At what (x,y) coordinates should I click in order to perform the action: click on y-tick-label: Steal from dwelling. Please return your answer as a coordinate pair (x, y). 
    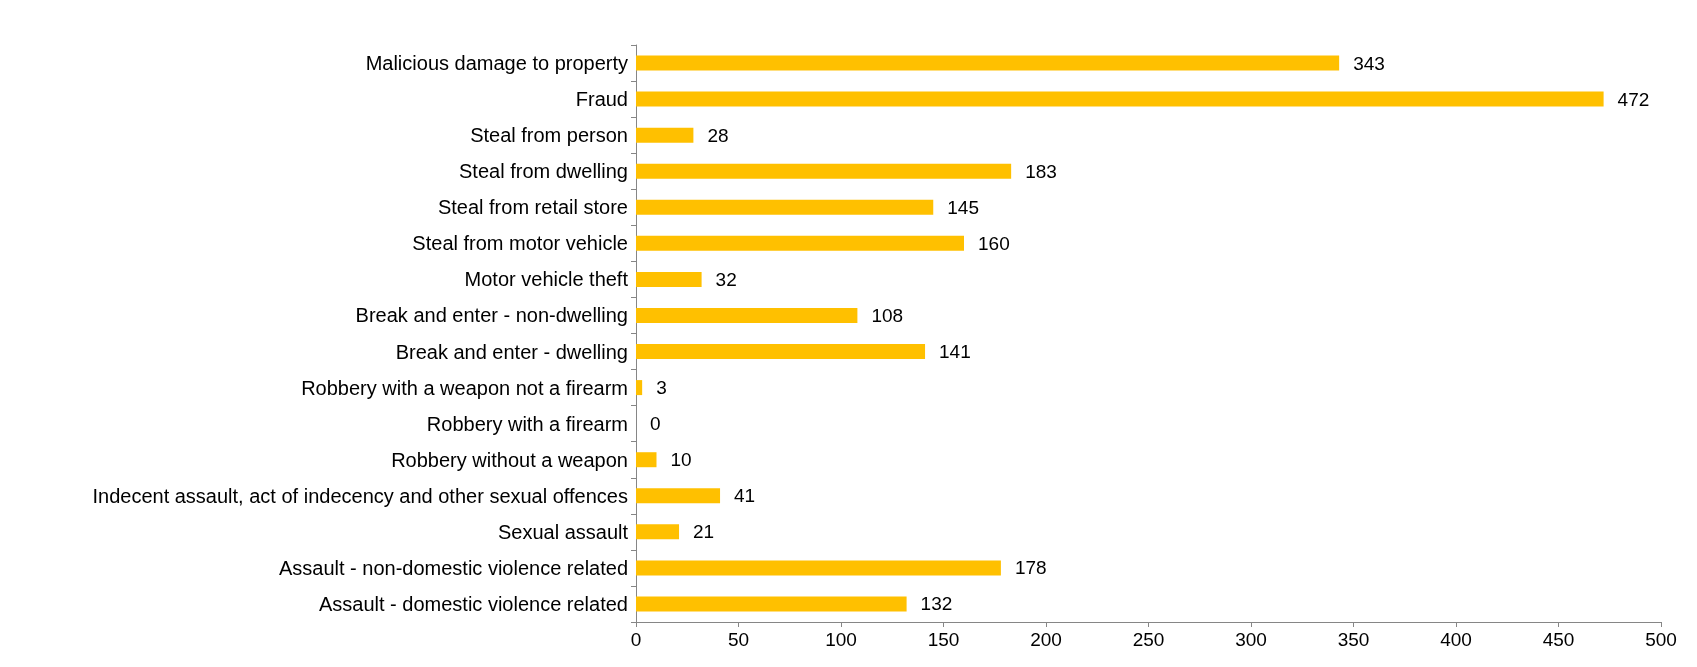
    Looking at the image, I should click on (543, 171).